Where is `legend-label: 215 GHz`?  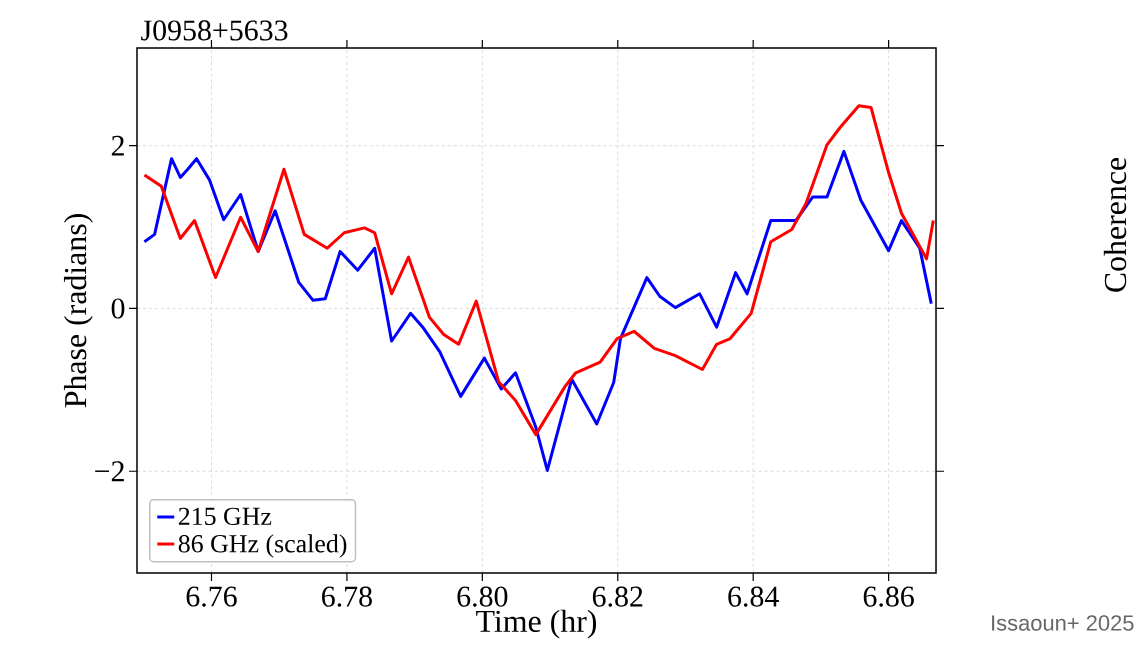 legend-label: 215 GHz is located at coordinates (225, 516).